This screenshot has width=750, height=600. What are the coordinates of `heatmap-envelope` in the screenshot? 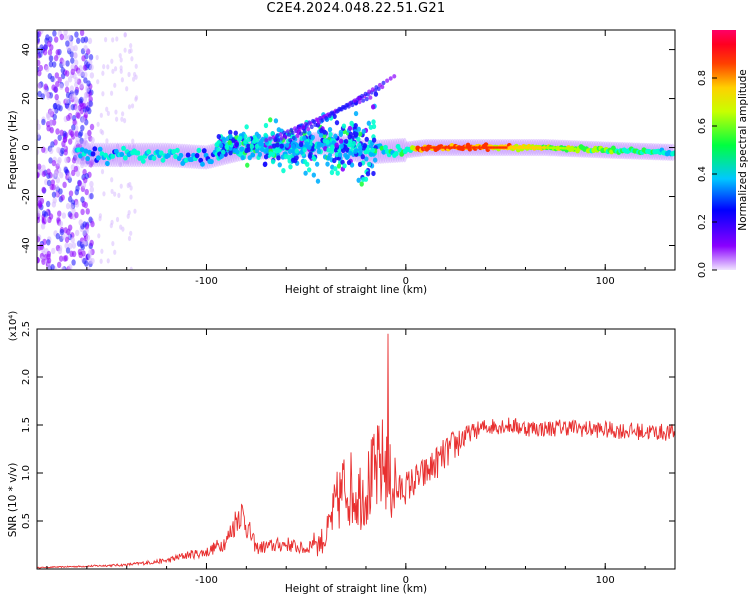 It's located at (79, 152).